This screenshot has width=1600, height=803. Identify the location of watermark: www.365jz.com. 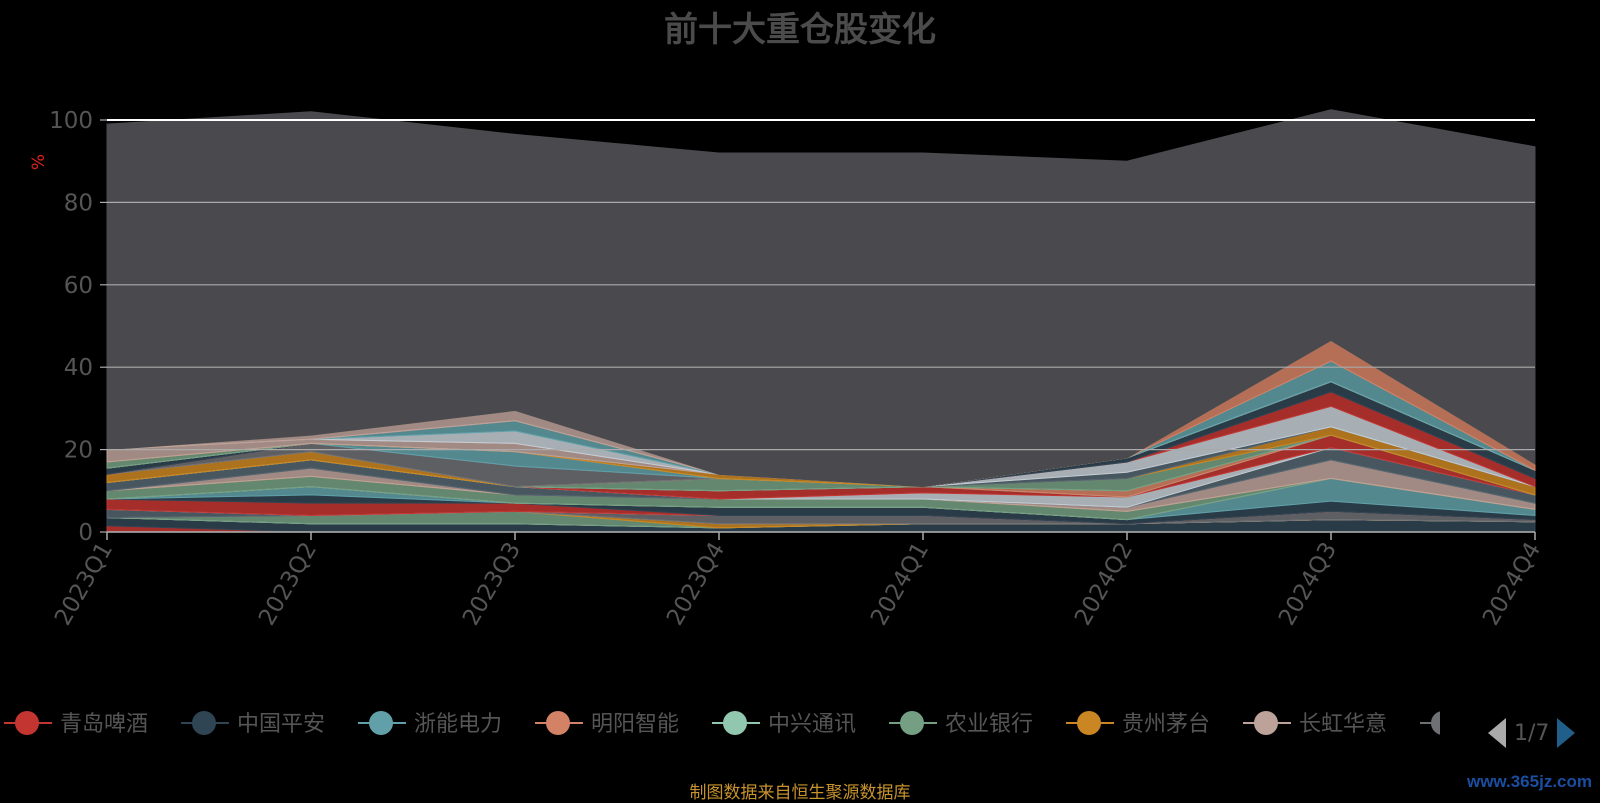
(1529, 781).